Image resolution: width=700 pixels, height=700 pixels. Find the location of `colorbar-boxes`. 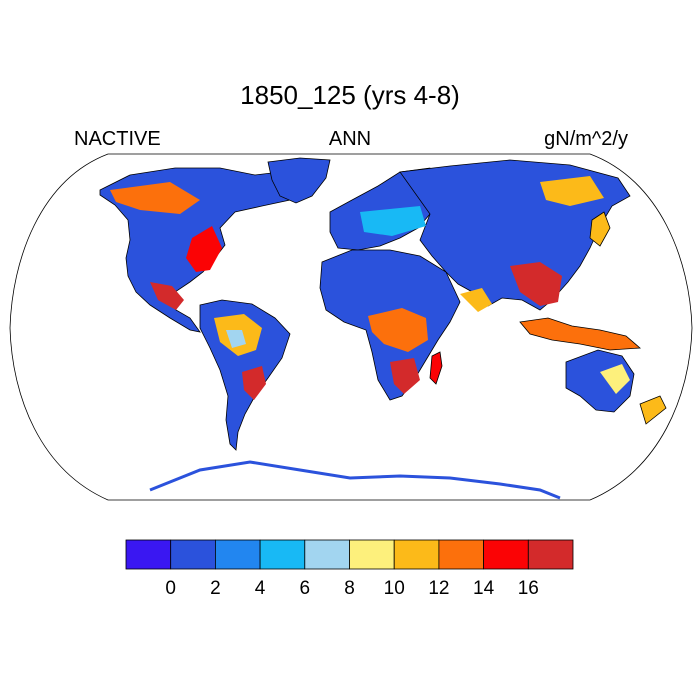

colorbar-boxes is located at coordinates (349, 554).